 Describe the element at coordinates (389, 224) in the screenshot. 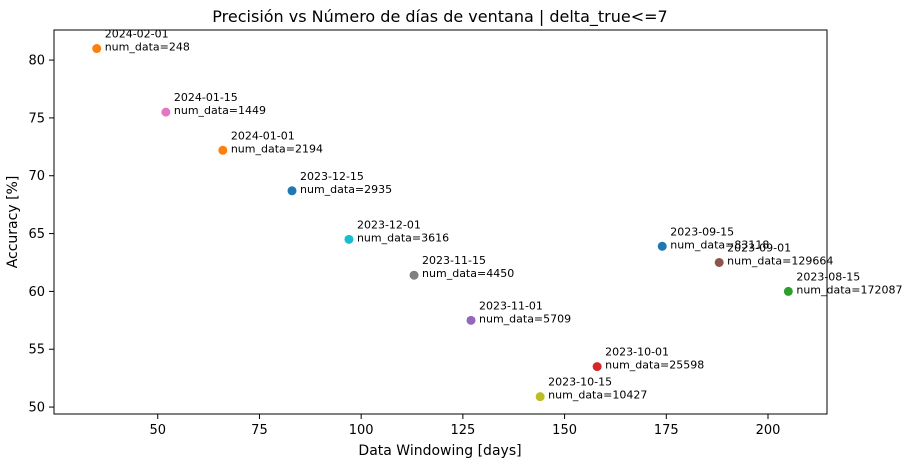

I see `point-date-label: 2023-12-01` at that location.